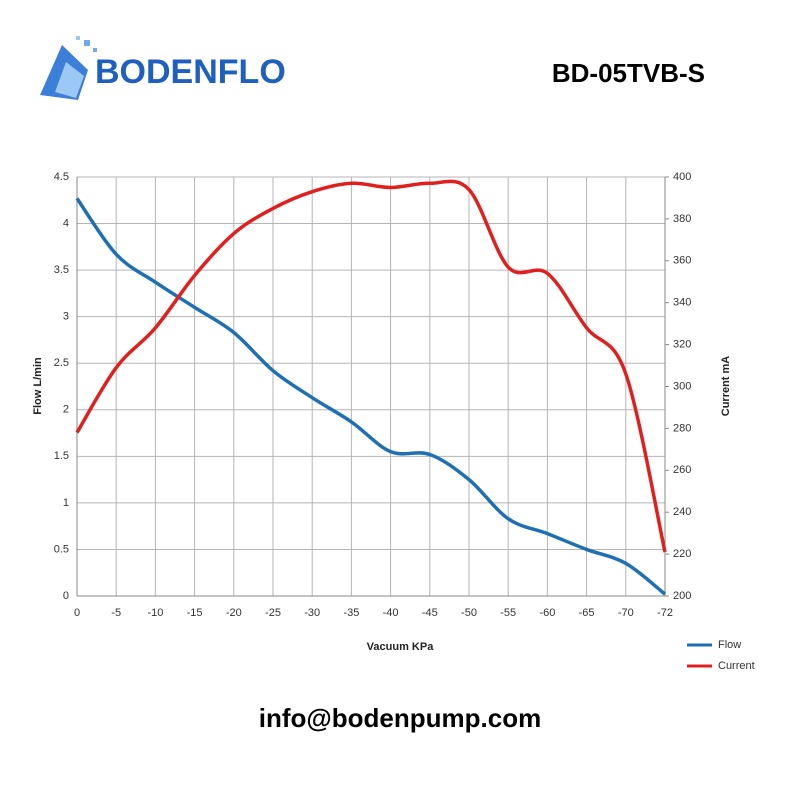 Image resolution: width=800 pixels, height=800 pixels. Describe the element at coordinates (400, 718) in the screenshot. I see `email: info@bodenpump.com` at that location.